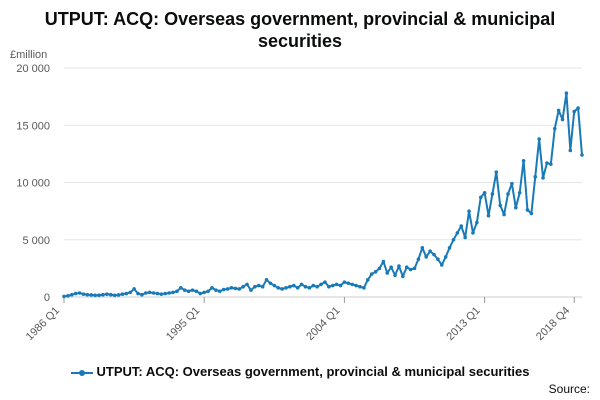 The image size is (600, 400). I want to click on x-tick-label: 2013 Q1, so click(463, 324).